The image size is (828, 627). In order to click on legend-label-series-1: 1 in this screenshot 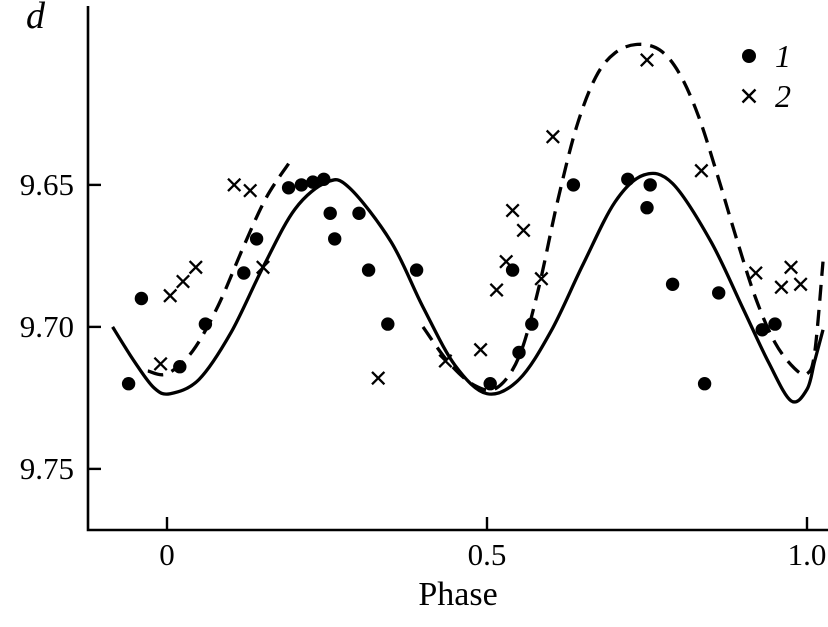, I will do `click(783, 56)`.